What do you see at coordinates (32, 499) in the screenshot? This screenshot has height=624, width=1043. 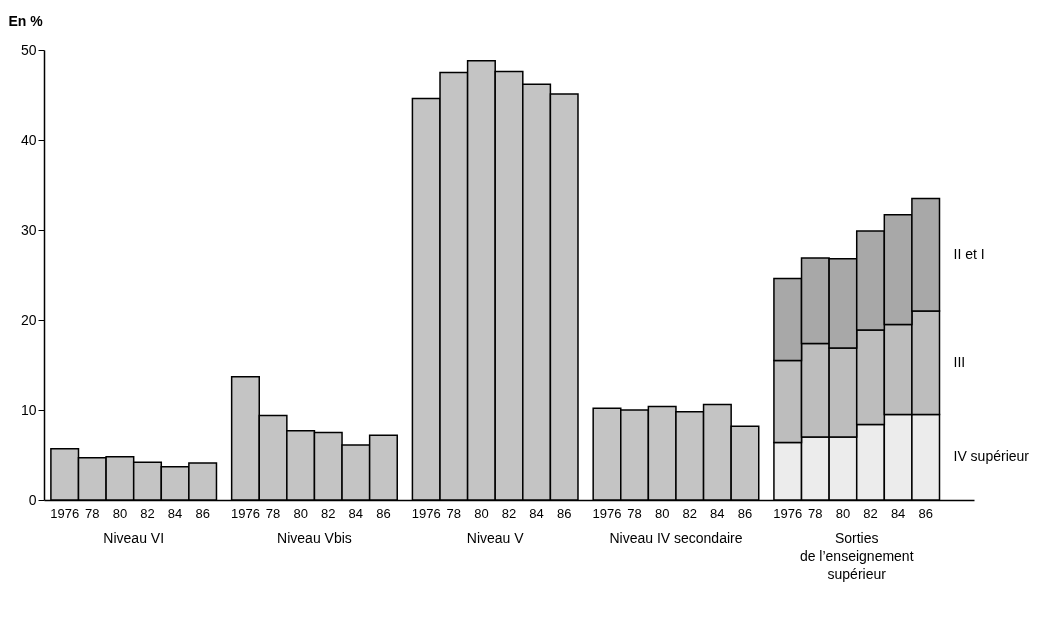 I see `y-tick-label: 0` at bounding box center [32, 499].